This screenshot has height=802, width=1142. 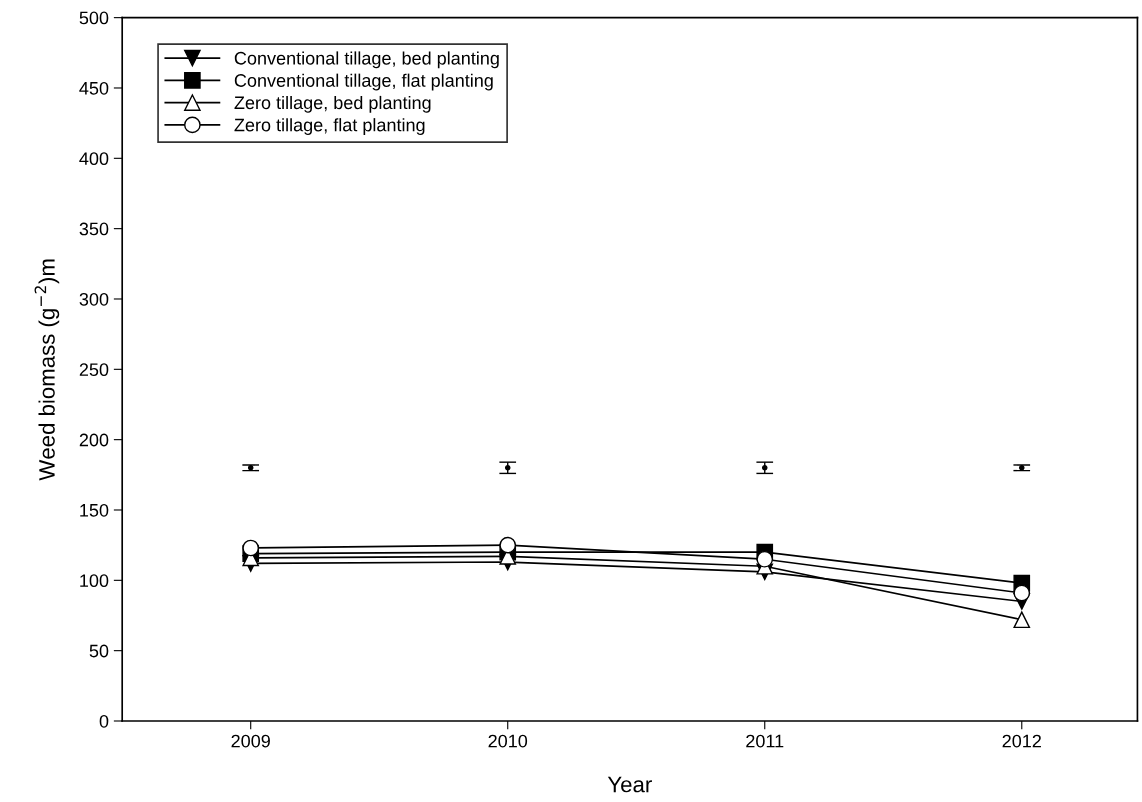 I want to click on legend-label: Zero tillage, bed planting, so click(x=332, y=104).